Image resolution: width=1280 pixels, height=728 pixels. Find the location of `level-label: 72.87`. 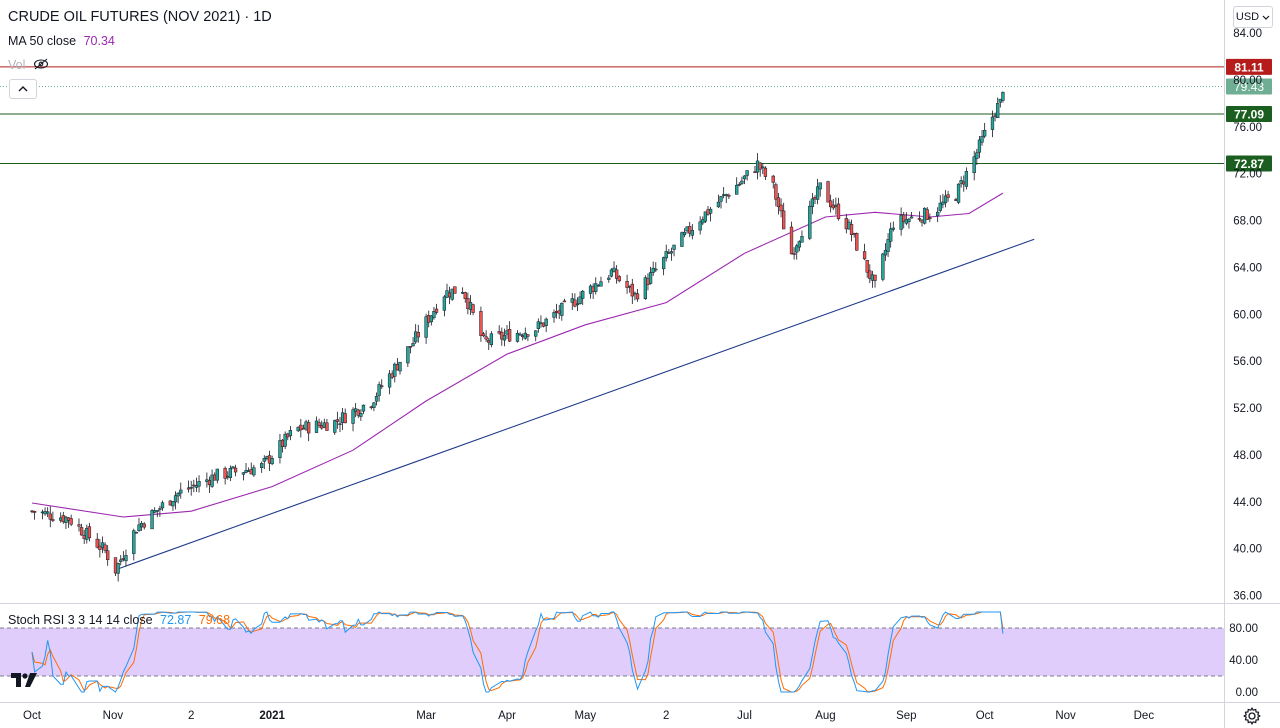

level-label: 72.87 is located at coordinates (1249, 164).